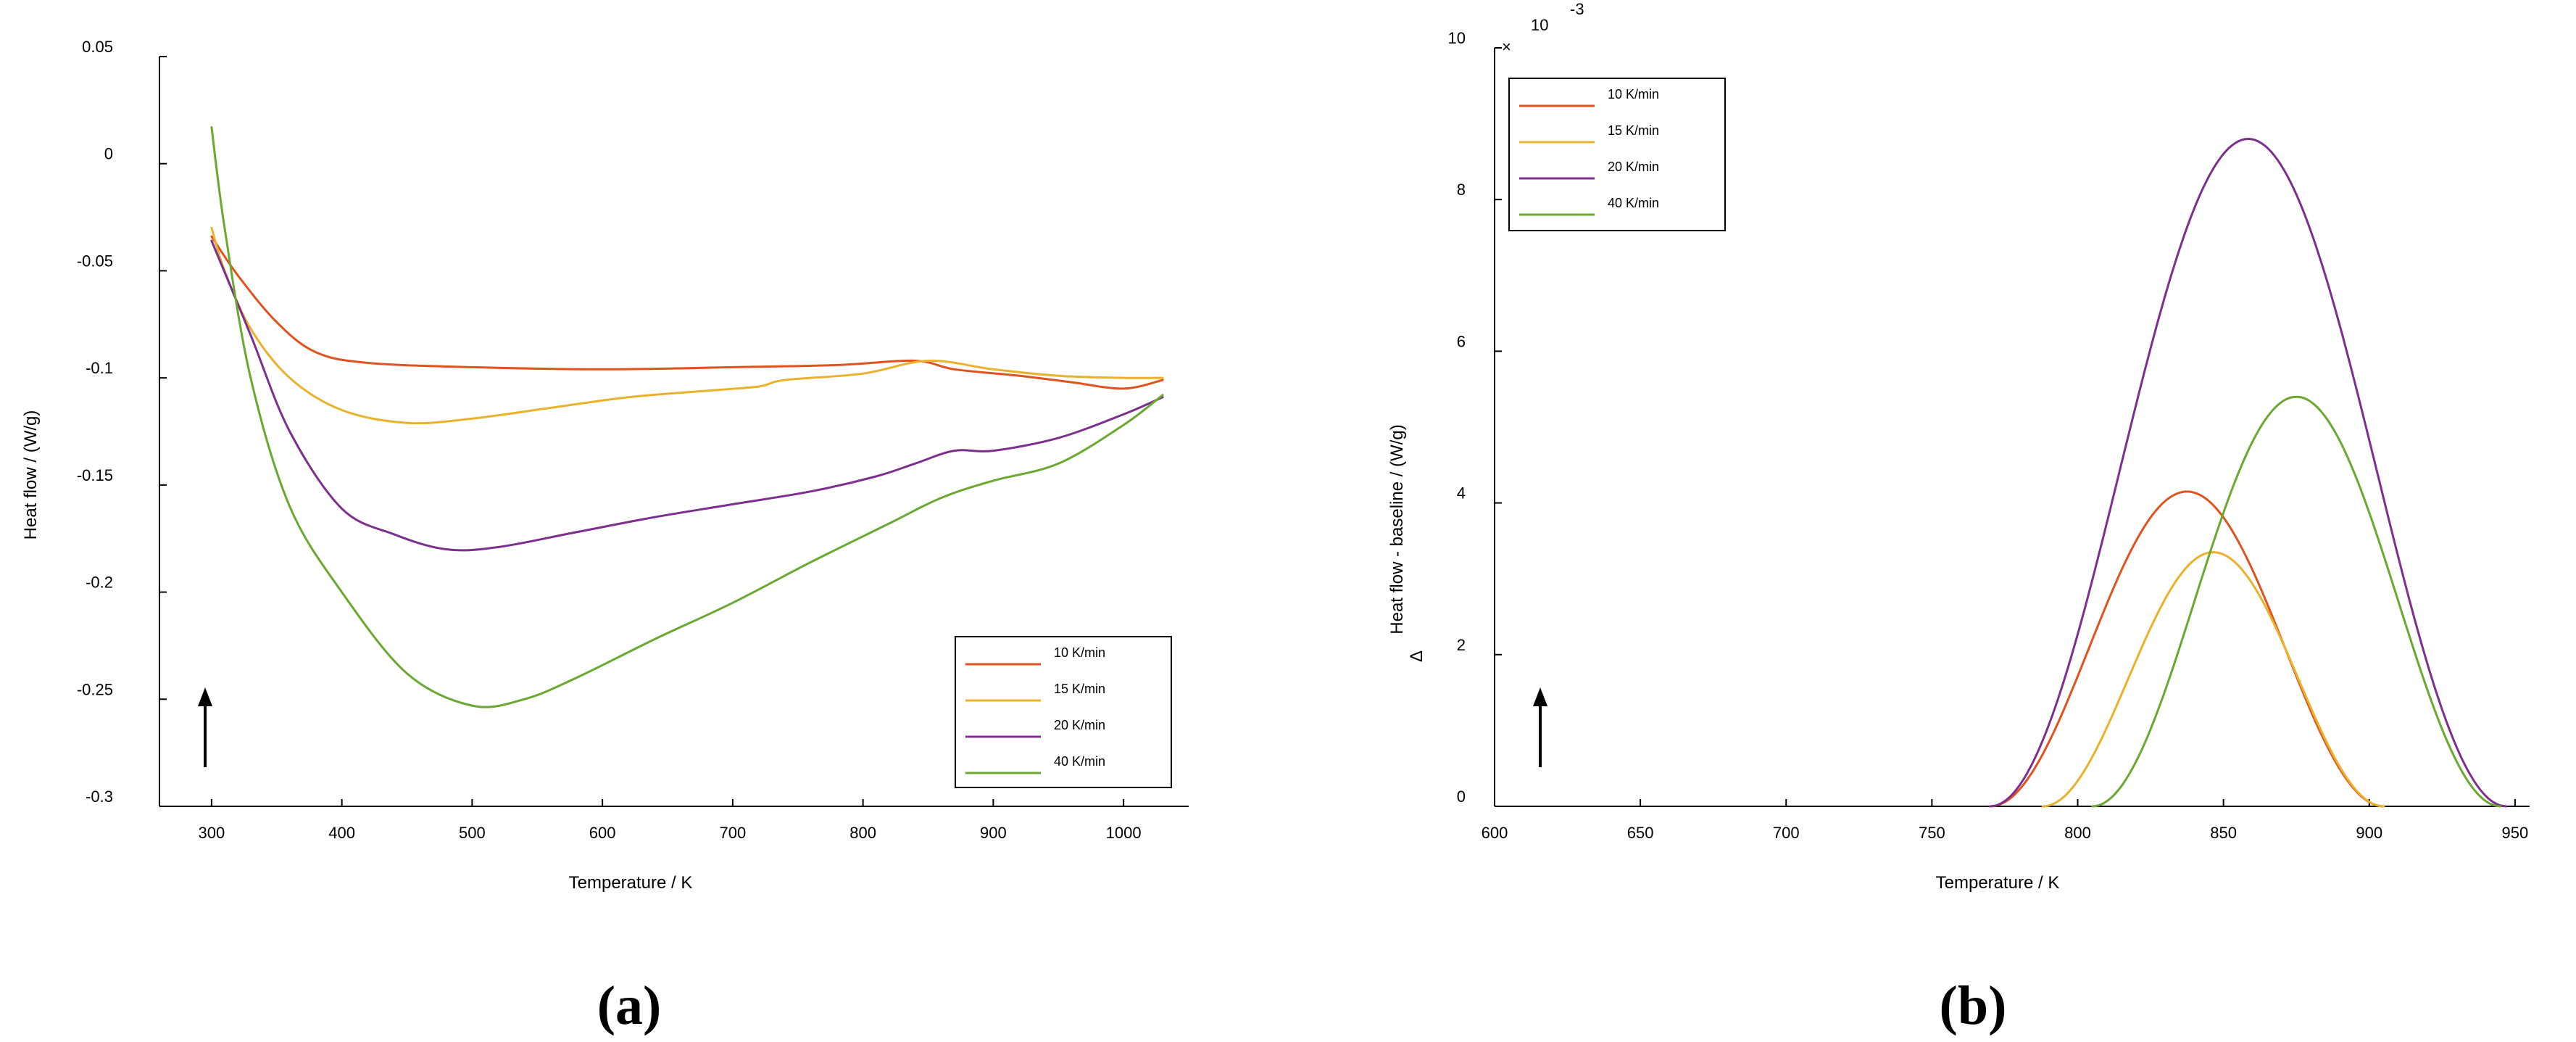 Image resolution: width=2576 pixels, height=1042 pixels. Describe the element at coordinates (2213, 679) in the screenshot. I see `series-curve-b-15kmin` at that location.